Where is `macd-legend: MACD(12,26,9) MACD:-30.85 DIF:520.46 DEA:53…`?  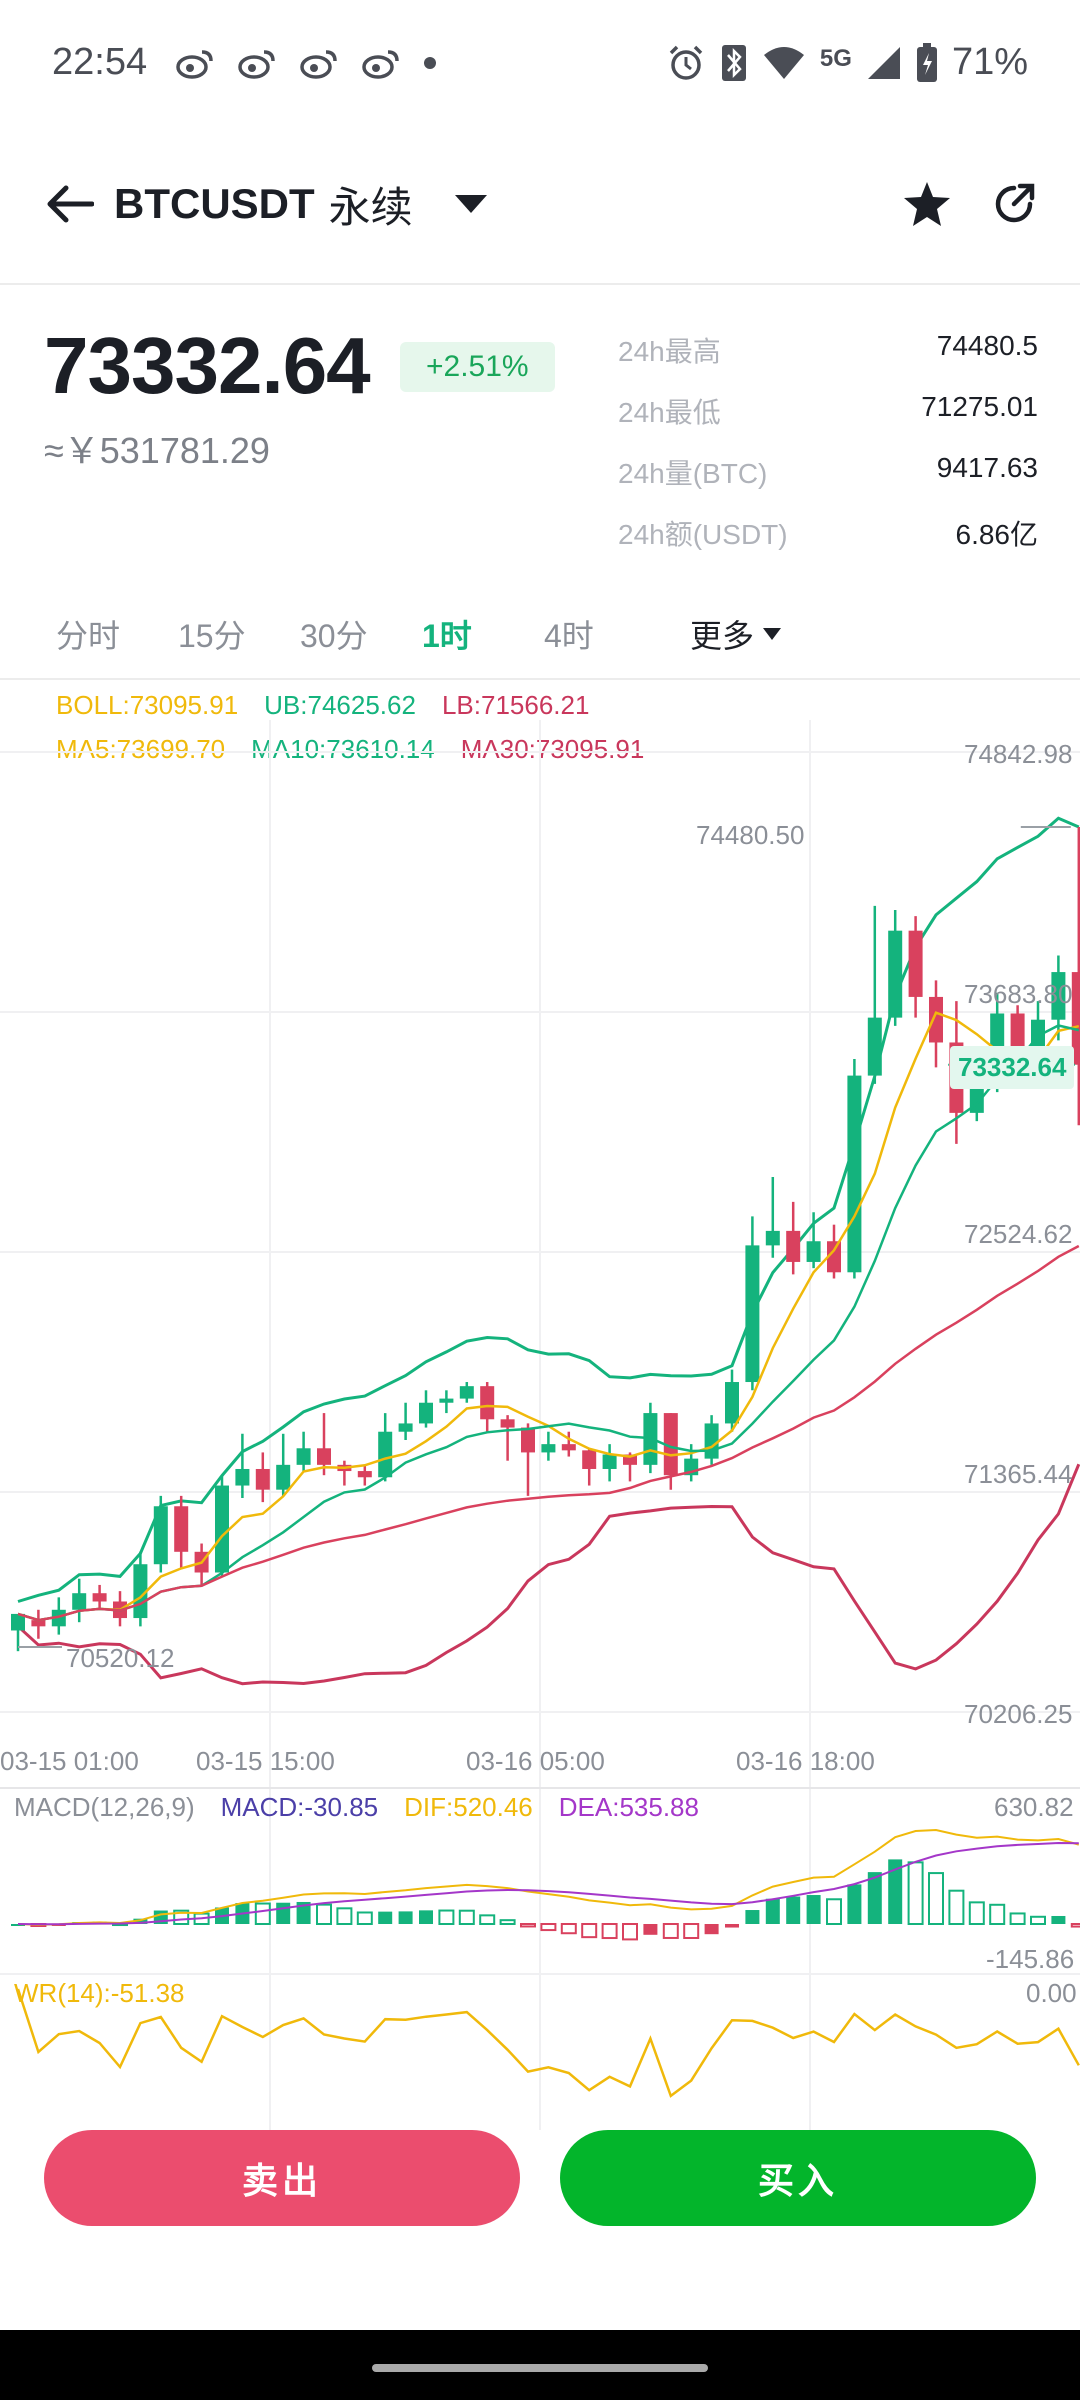
macd-legend: MACD(12,26,9) MACD:-30.85 DIF:520.46 DEA:53… is located at coordinates (369, 1807).